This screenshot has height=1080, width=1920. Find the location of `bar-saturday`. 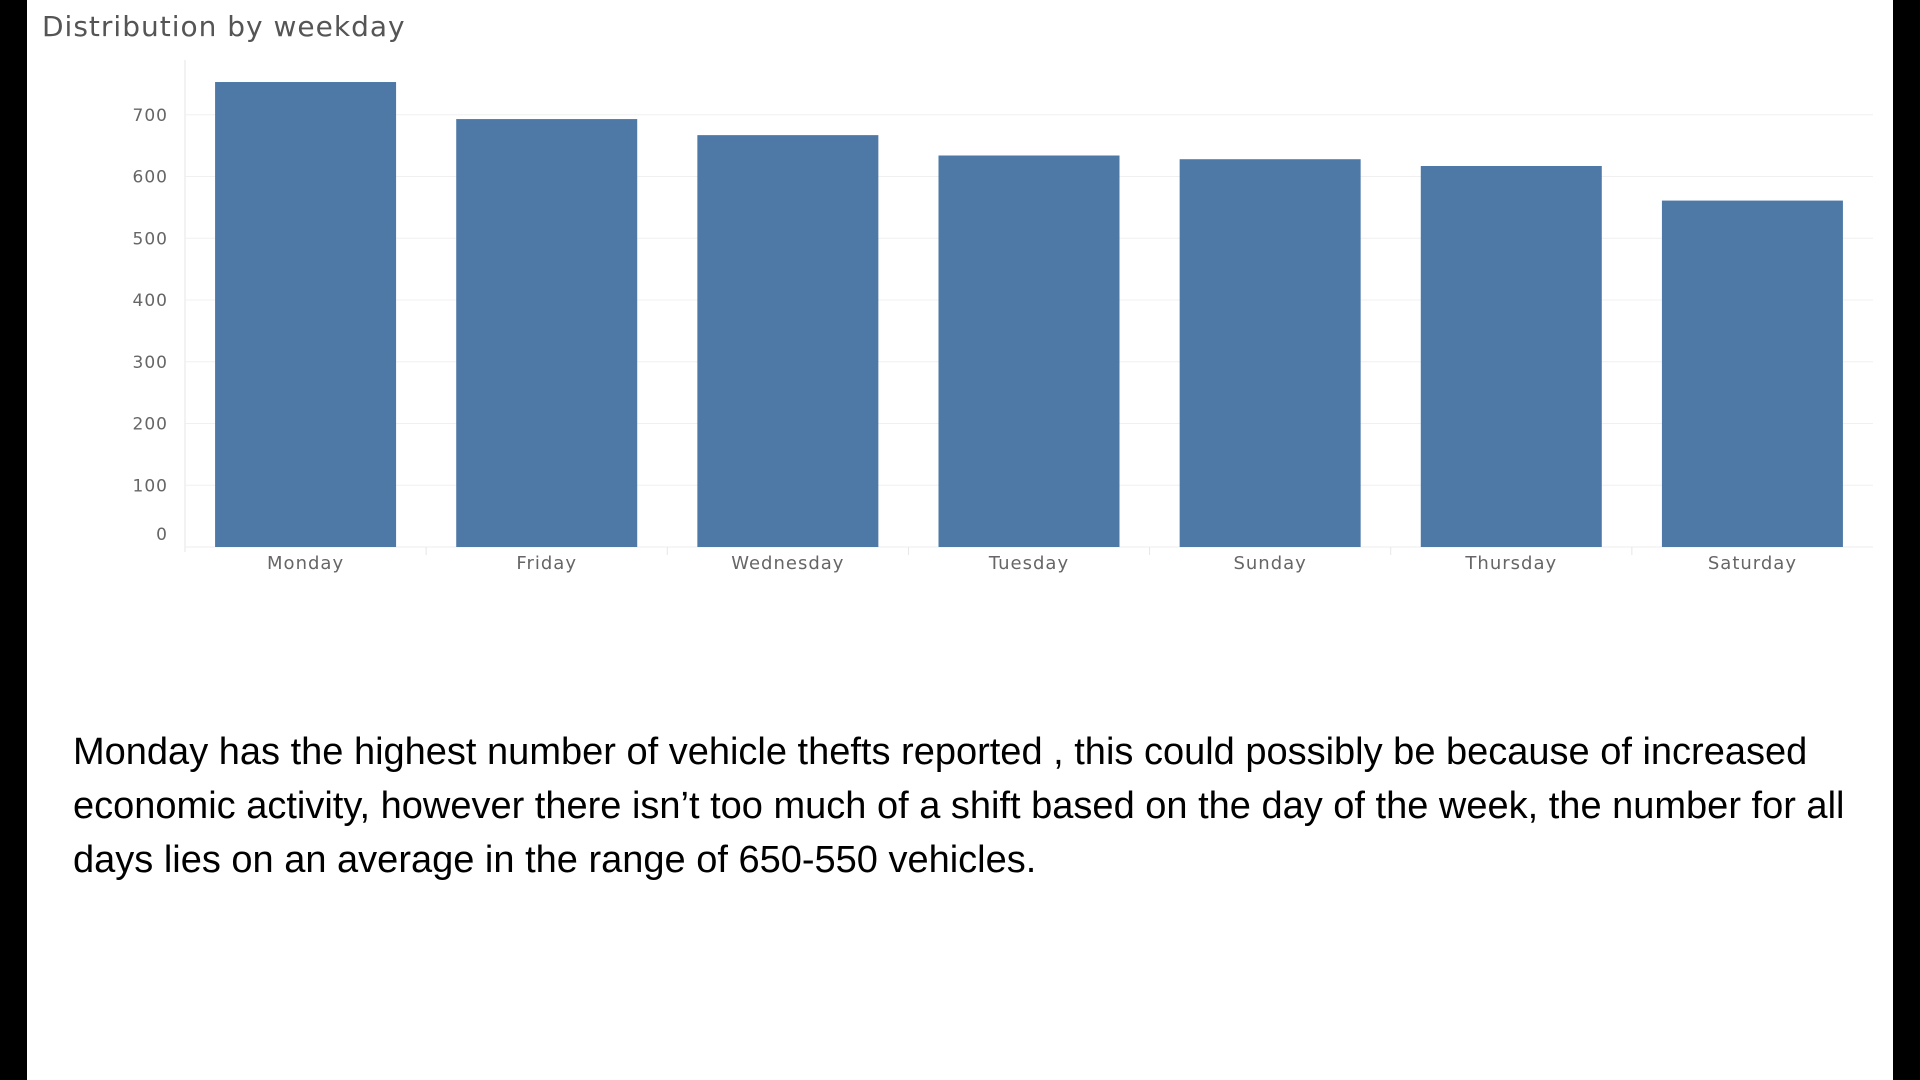

bar-saturday is located at coordinates (1752, 373).